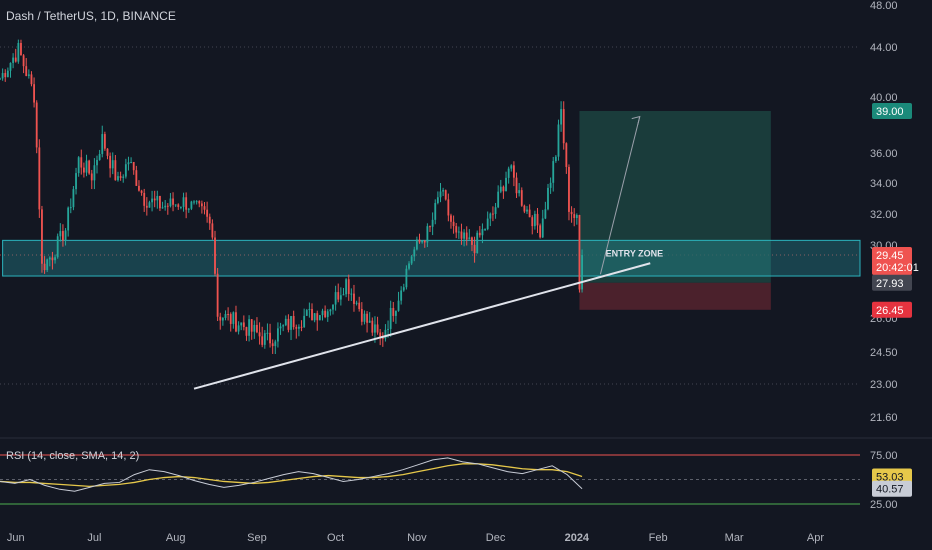  Describe the element at coordinates (897, 268) in the screenshot. I see `last-price-badge-text: 20:42:01` at that location.